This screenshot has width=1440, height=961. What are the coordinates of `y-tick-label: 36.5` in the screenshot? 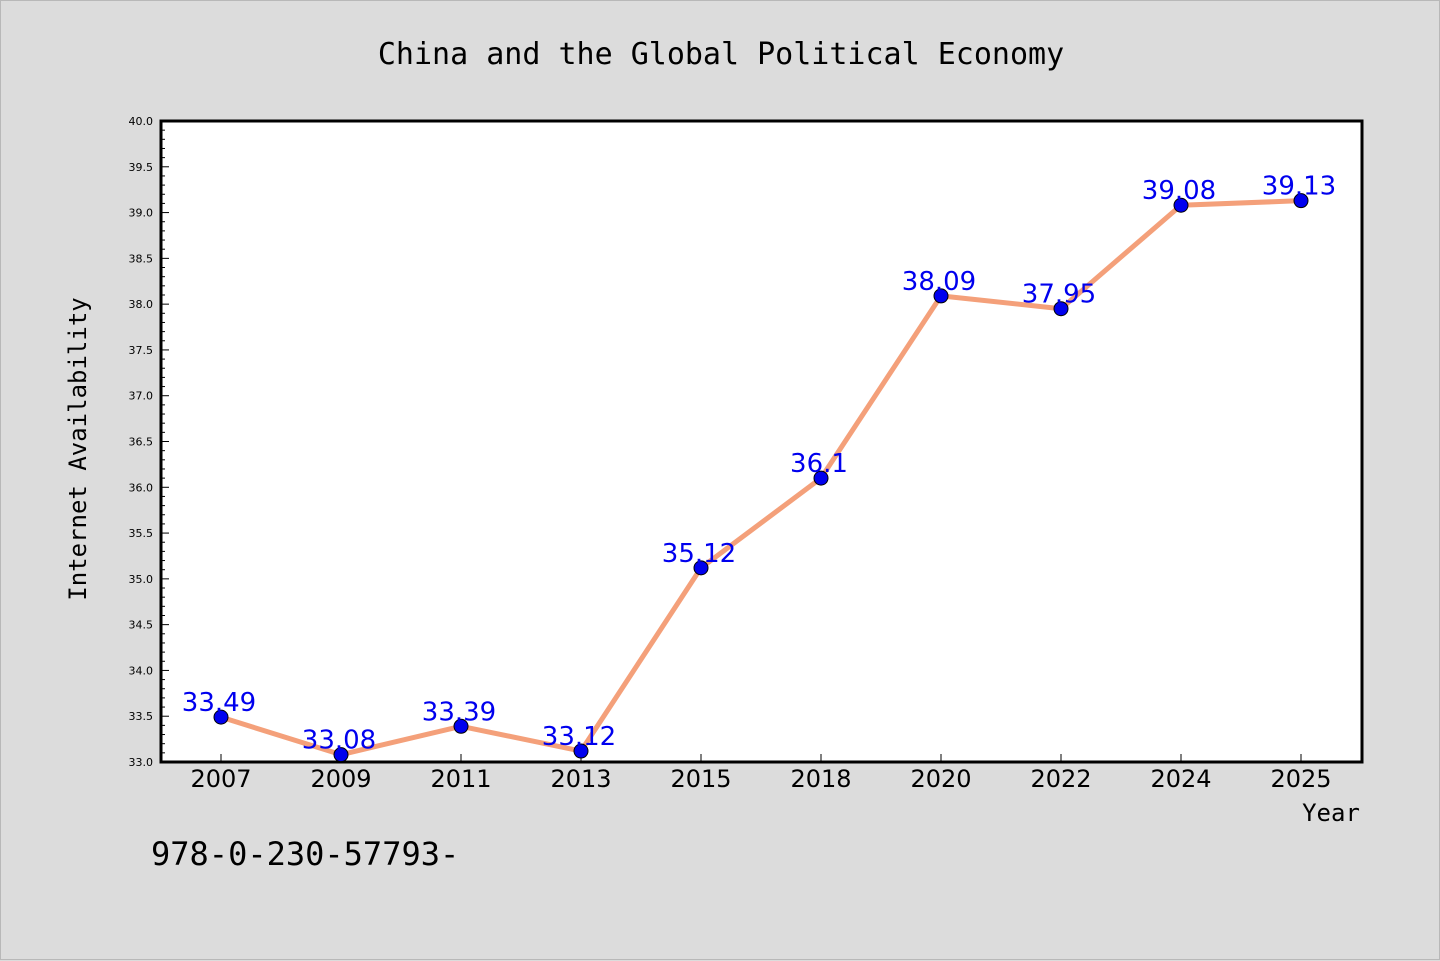 It's located at (141, 442).